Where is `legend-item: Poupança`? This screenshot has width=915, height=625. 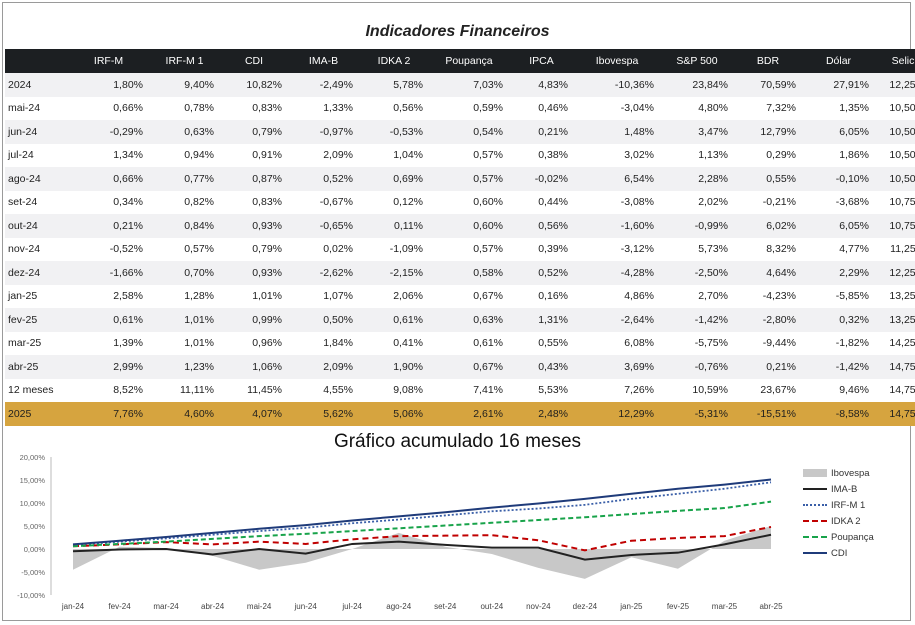 legend-item: Poupança is located at coordinates (838, 537).